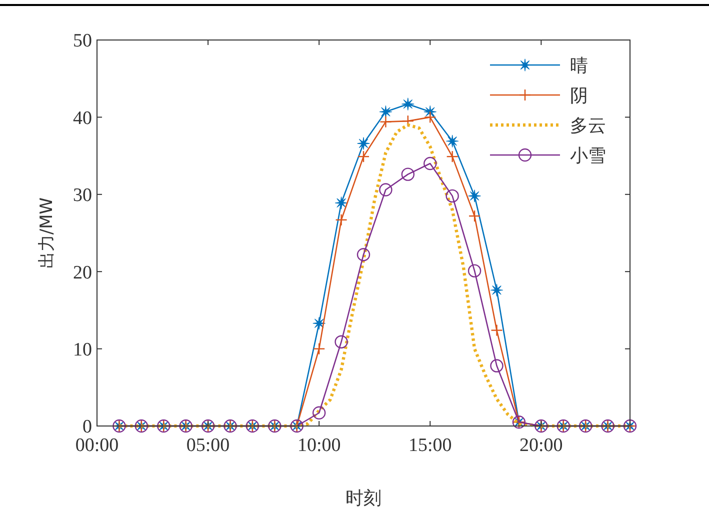 Image resolution: width=709 pixels, height=526 pixels. What do you see at coordinates (82, 41) in the screenshot?
I see `y-tick-label: 50` at bounding box center [82, 41].